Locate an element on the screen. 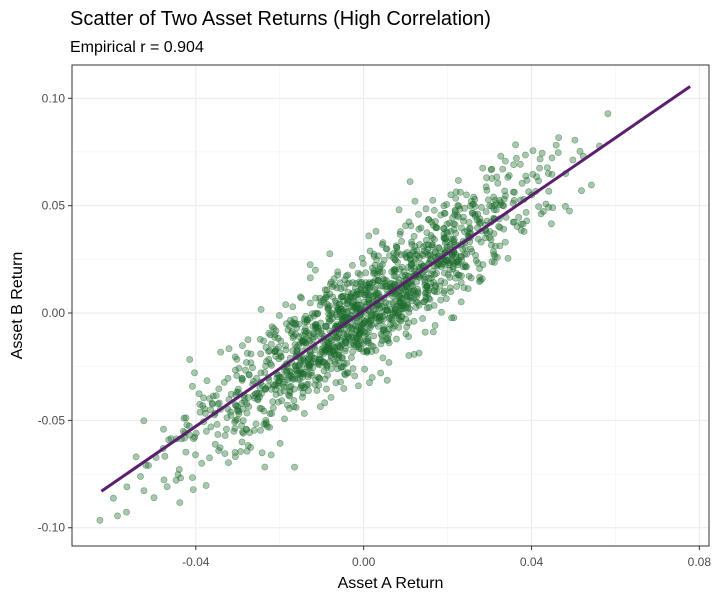  x-axis-title: Asset A Return is located at coordinates (391, 583).